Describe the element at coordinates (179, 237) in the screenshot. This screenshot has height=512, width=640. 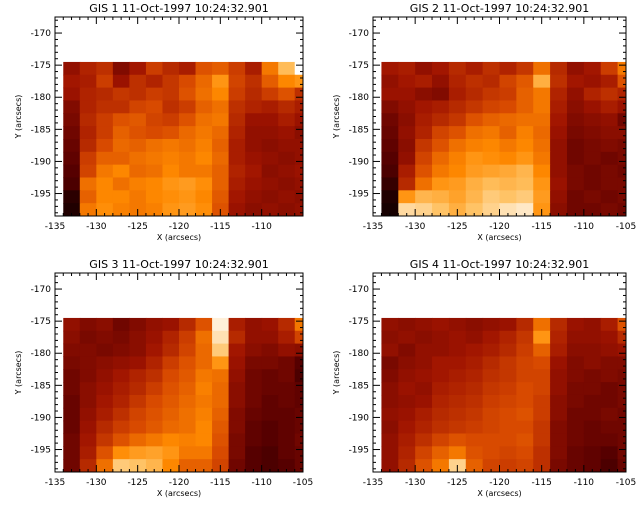
I see `x-axis-label: X (arcsecs)` at that location.